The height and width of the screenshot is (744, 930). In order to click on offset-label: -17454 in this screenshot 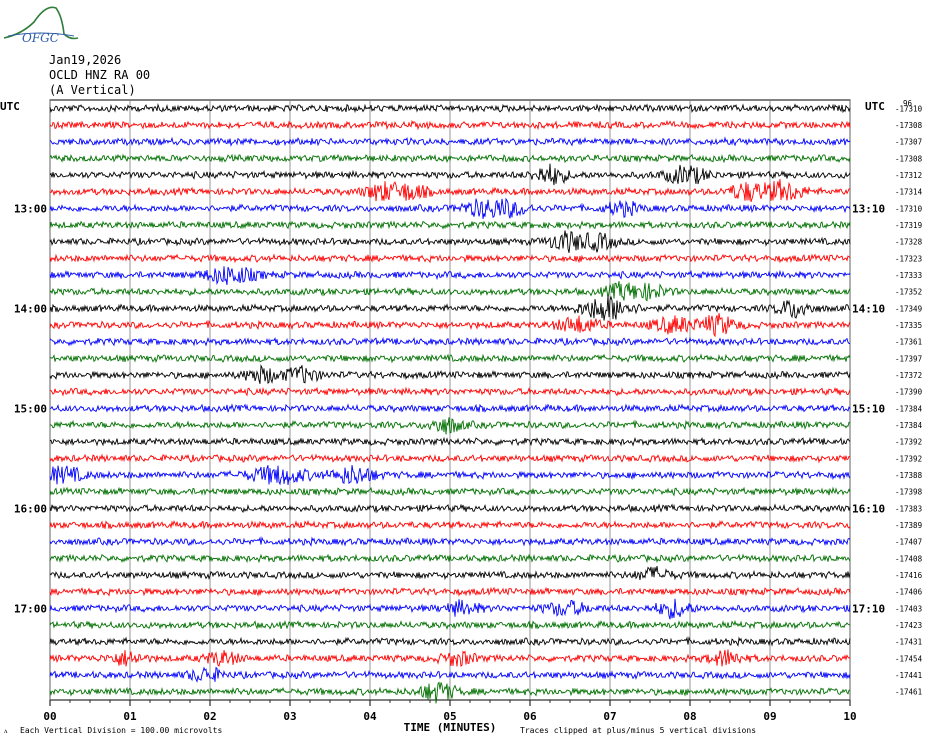, I will do `click(909, 658)`.